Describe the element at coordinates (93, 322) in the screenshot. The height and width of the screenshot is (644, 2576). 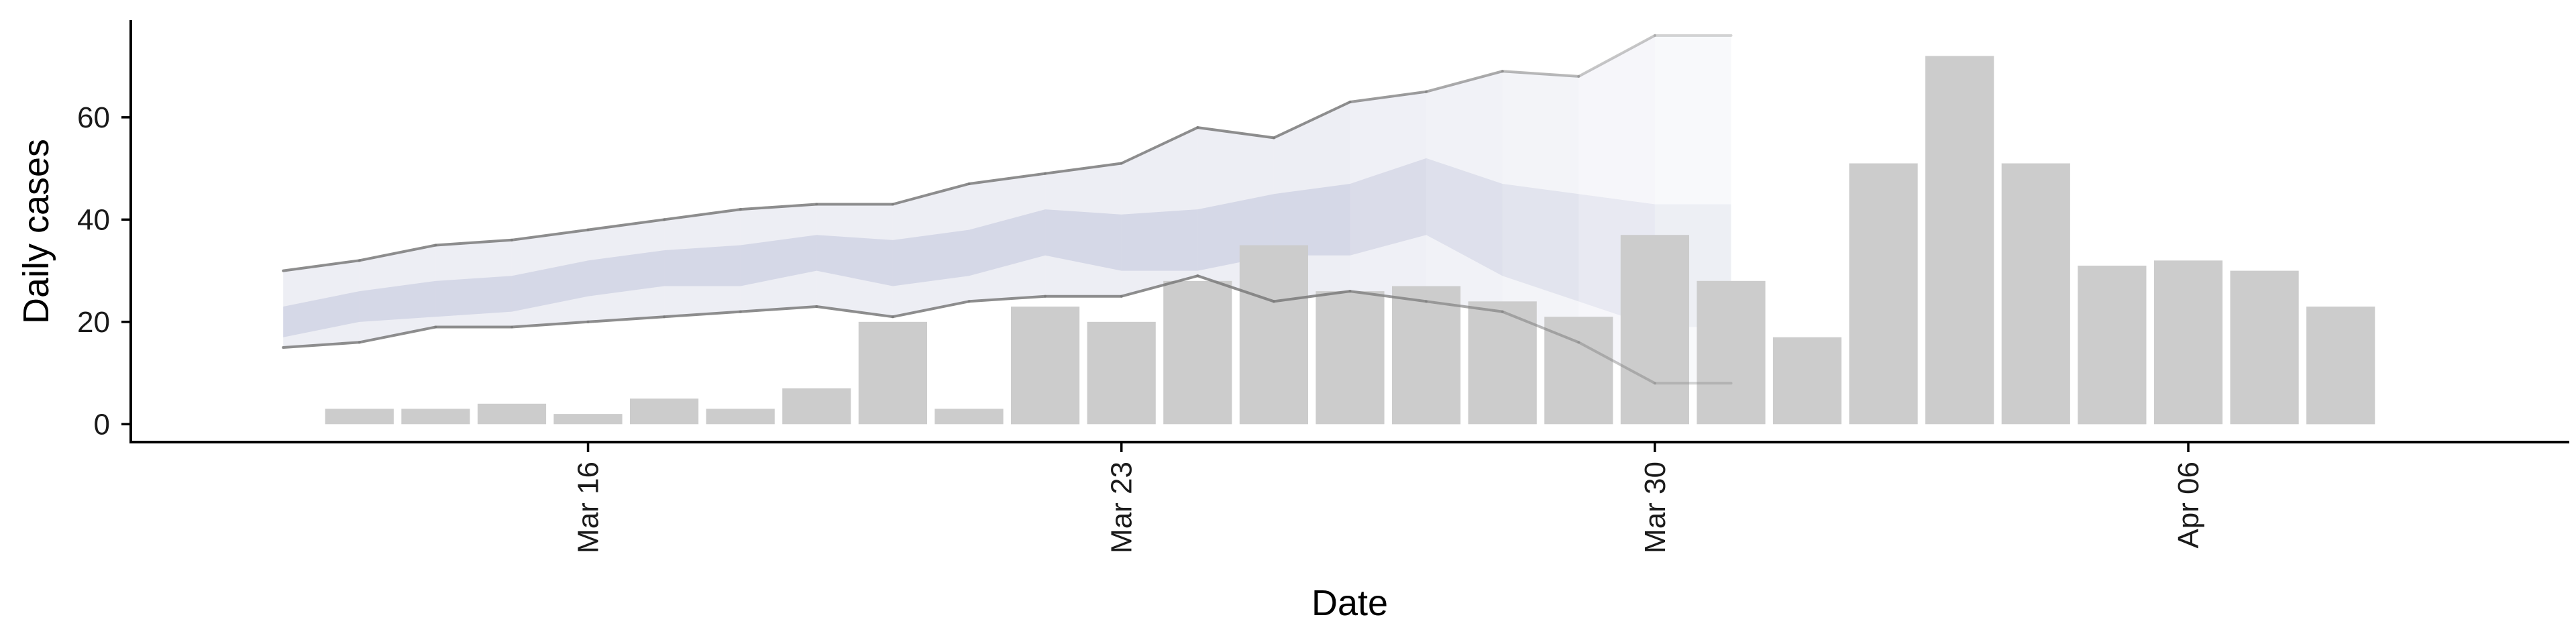
I see `y-tick-label: 20` at that location.